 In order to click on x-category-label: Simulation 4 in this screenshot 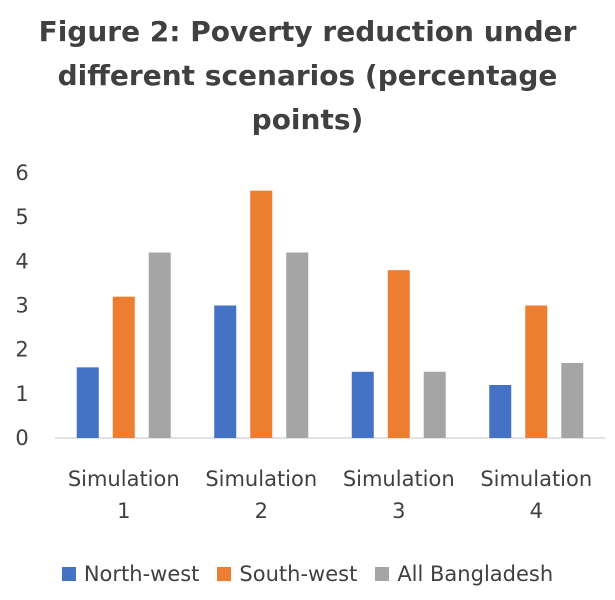, I will do `click(536, 495)`.